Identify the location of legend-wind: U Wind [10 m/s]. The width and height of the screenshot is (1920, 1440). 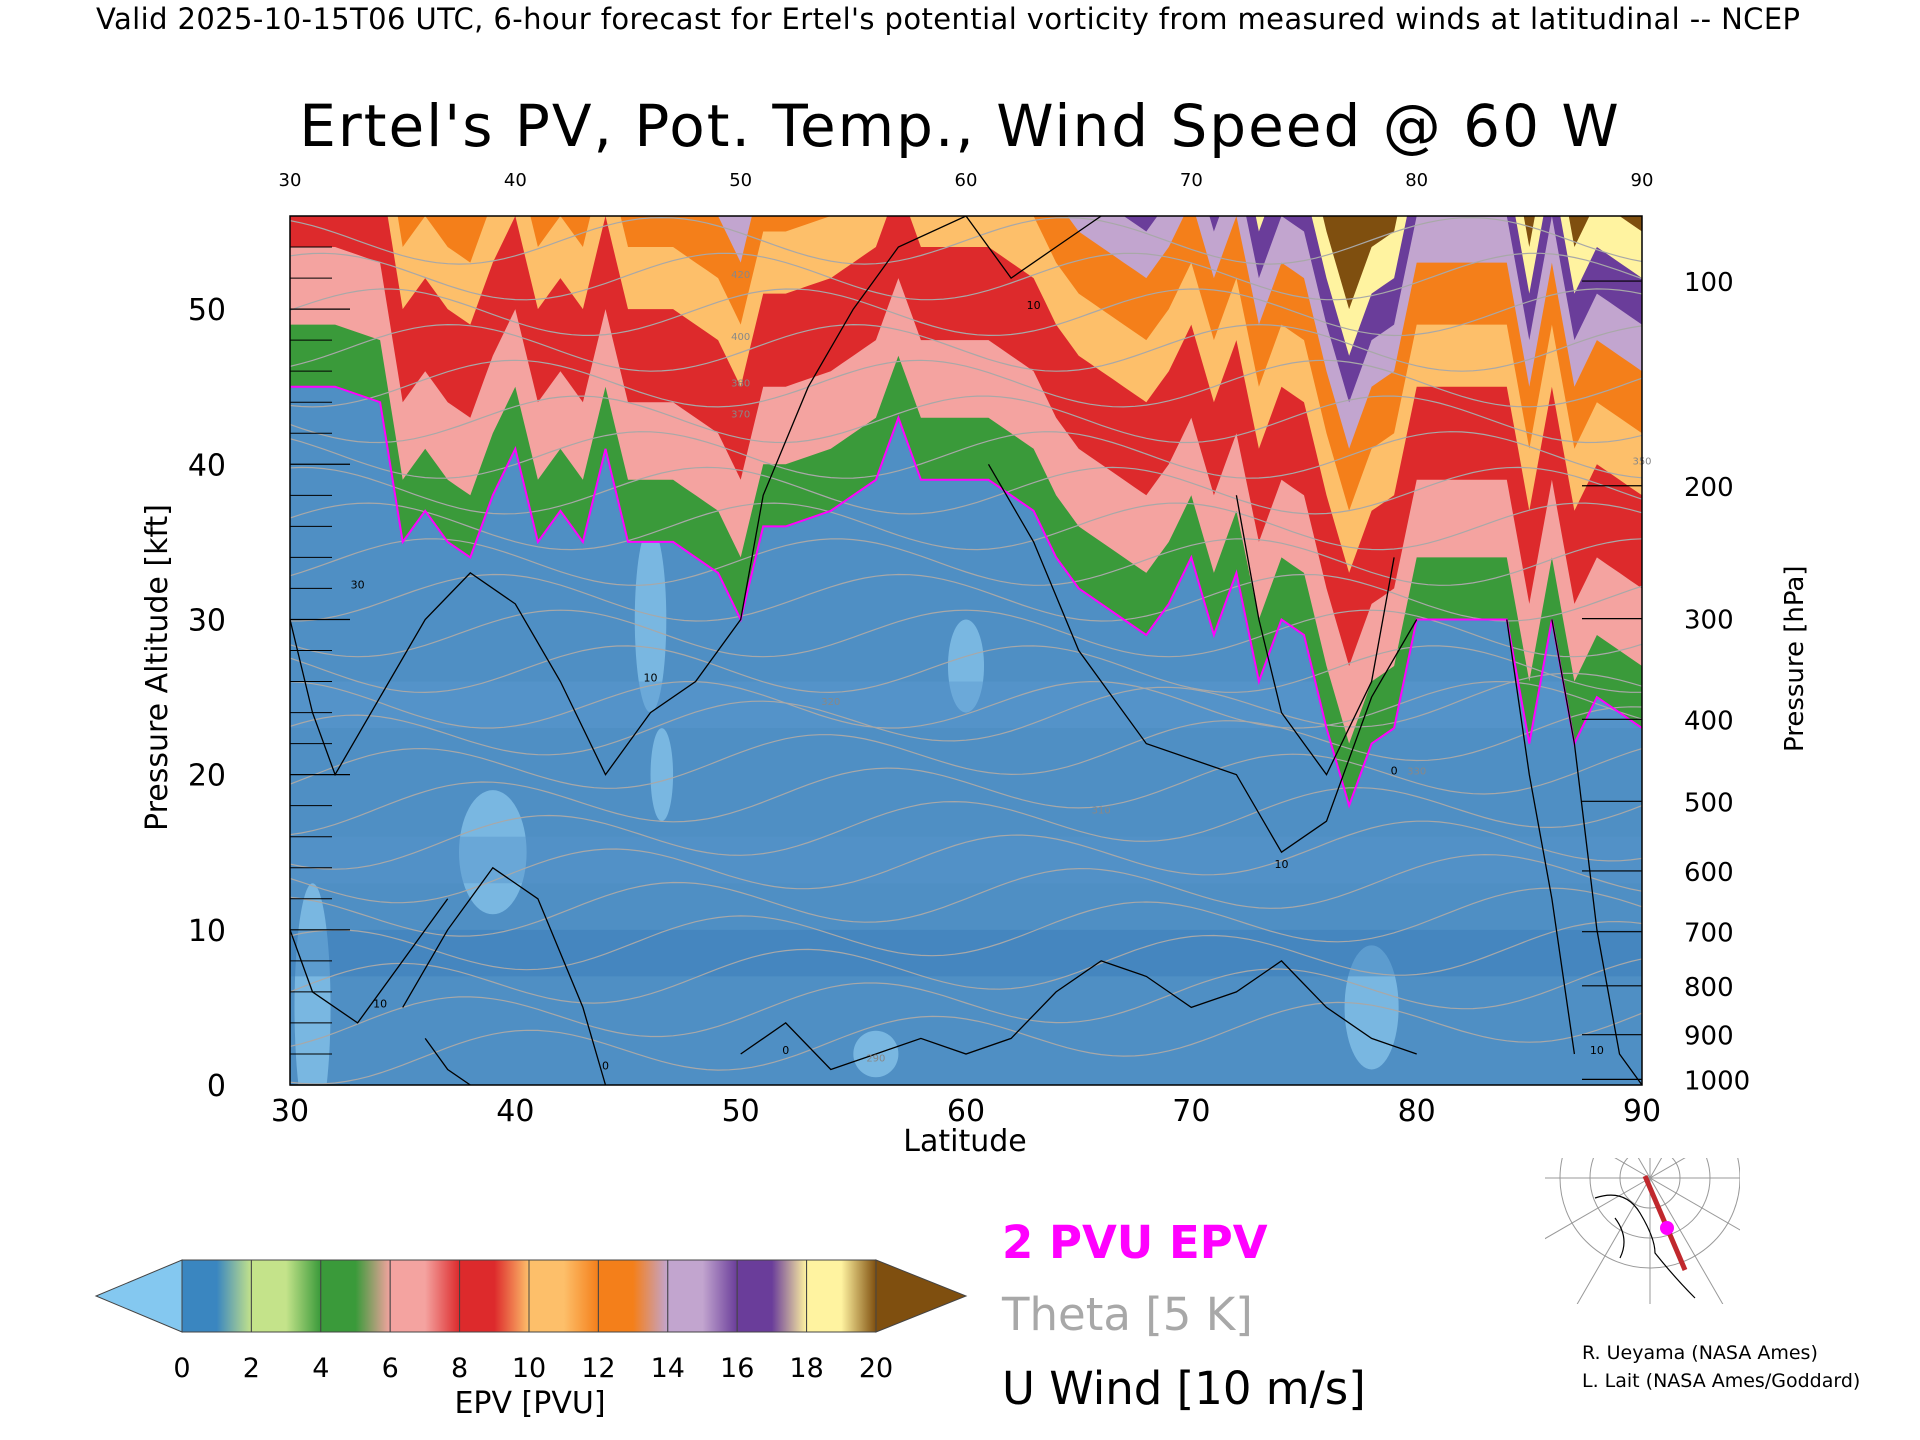
(1184, 1388).